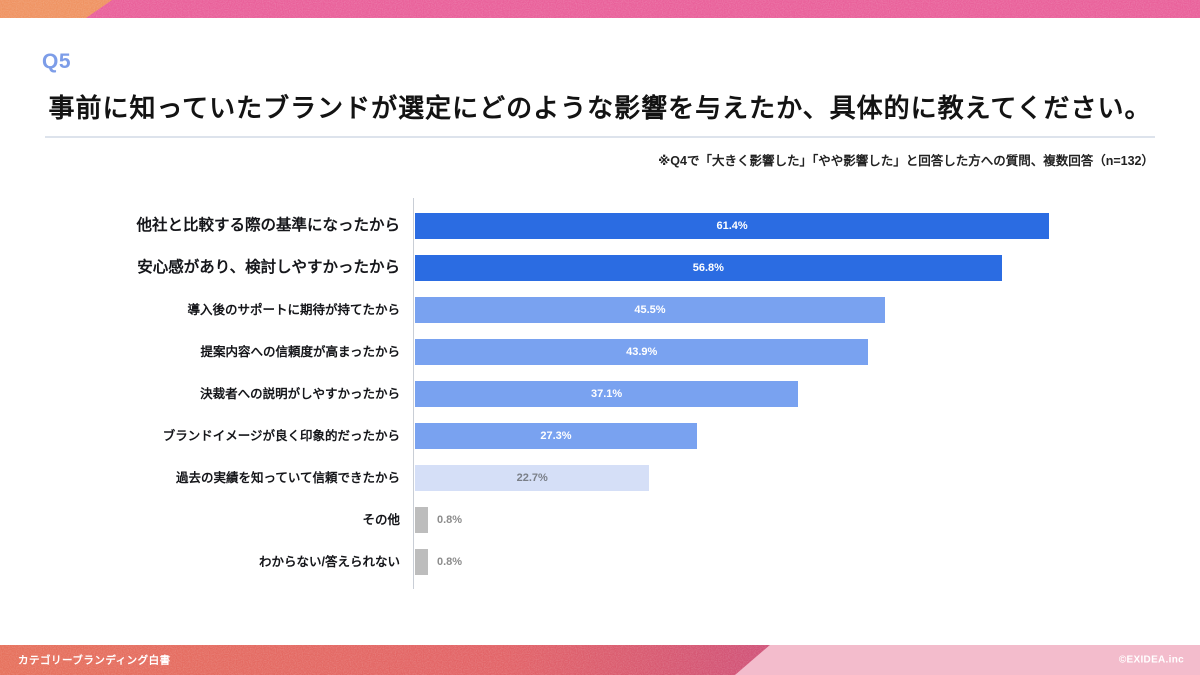  I want to click on bar: 37.1%, so click(607, 394).